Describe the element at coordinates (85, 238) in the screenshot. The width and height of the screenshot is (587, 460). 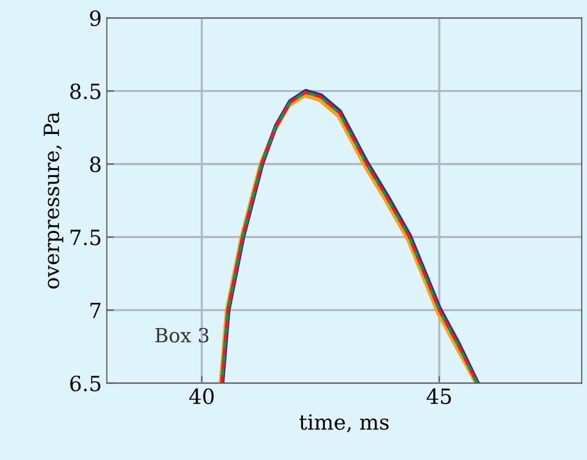
I see `y-tick-label: 7.5` at that location.